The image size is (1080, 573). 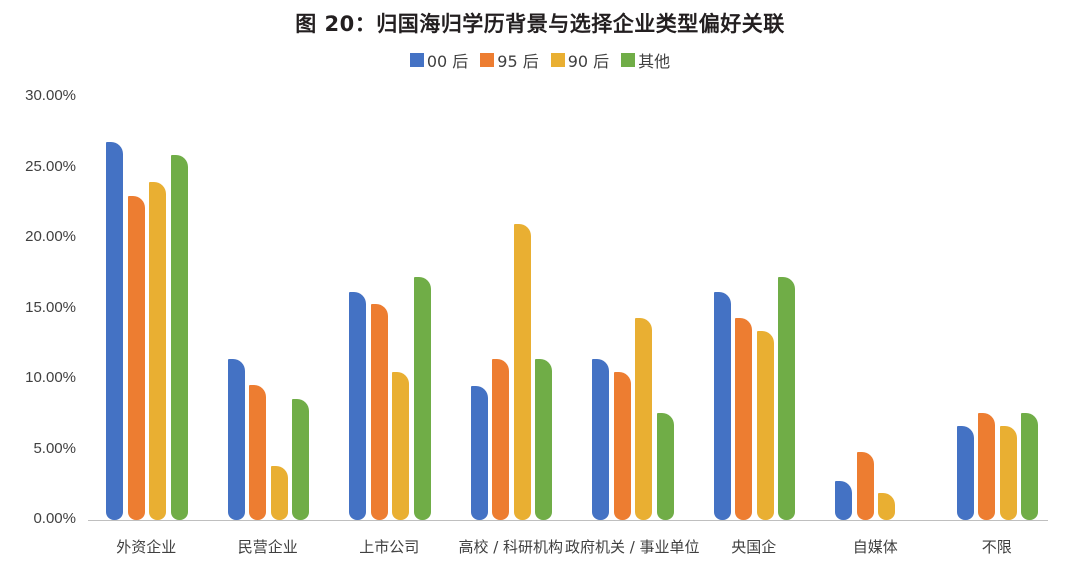 What do you see at coordinates (518, 61) in the screenshot?
I see `legend-label: 95 后` at bounding box center [518, 61].